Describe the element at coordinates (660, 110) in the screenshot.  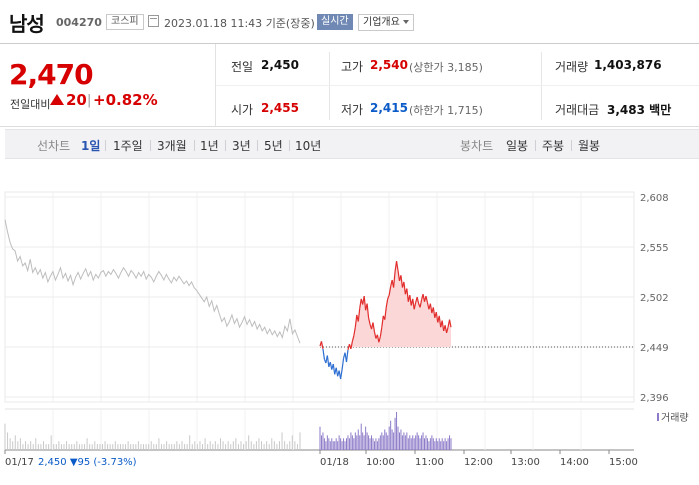
I see `amount-unit: 백만` at that location.